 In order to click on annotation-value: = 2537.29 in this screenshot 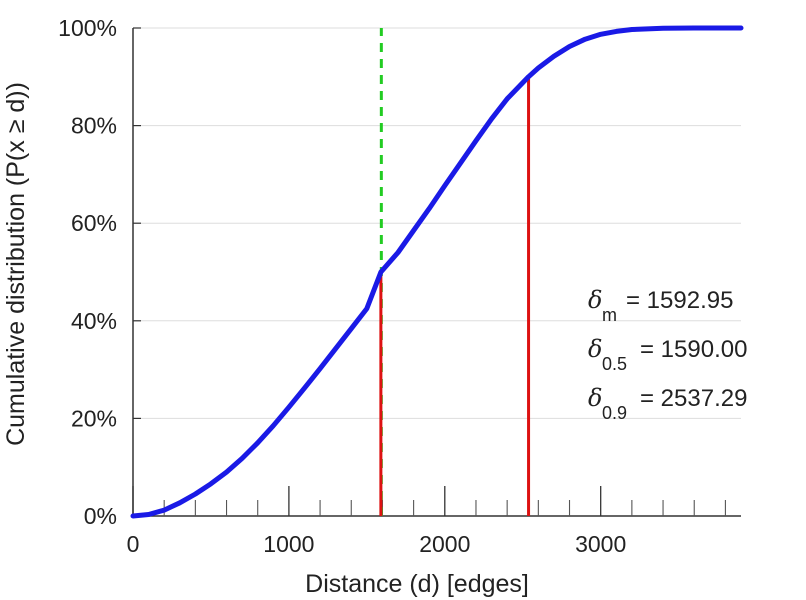, I will do `click(693, 398)`.